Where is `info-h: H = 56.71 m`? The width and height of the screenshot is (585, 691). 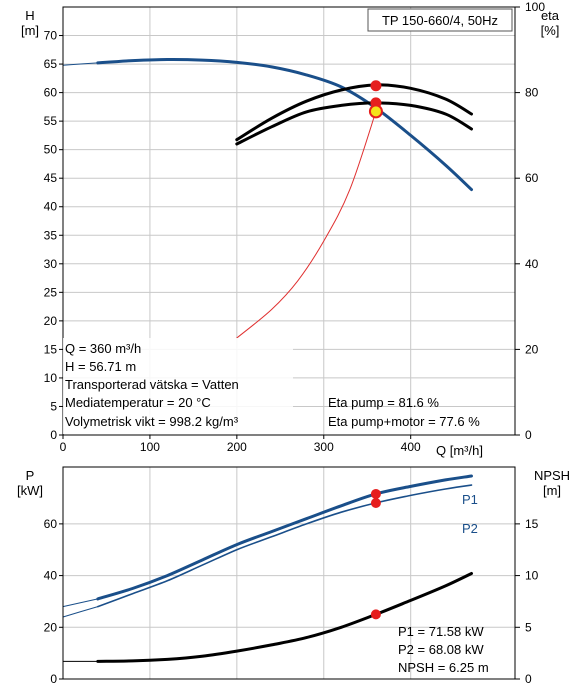
info-h: H = 56.71 m is located at coordinates (100, 366).